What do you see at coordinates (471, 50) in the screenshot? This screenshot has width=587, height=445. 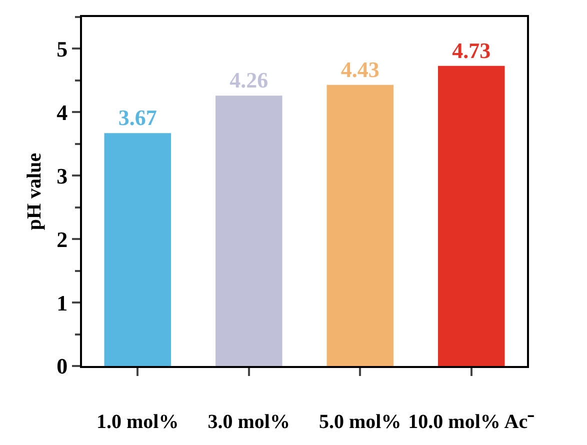 I see `data-label: 4.73` at bounding box center [471, 50].